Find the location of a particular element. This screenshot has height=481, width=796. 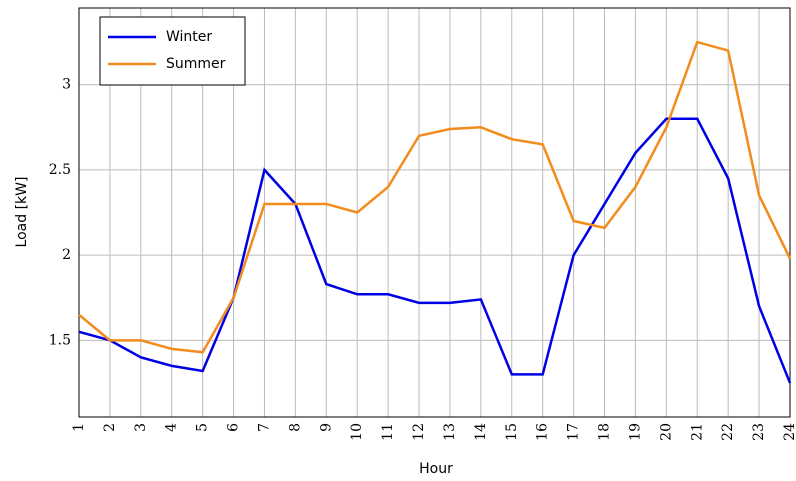

y-tick-label: 2 is located at coordinates (66, 255).